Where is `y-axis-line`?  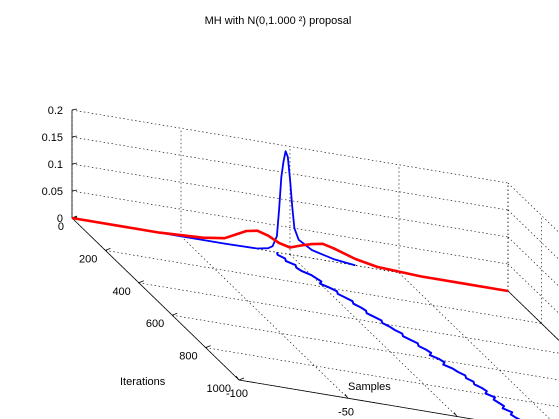 y-axis-line is located at coordinates (155, 299).